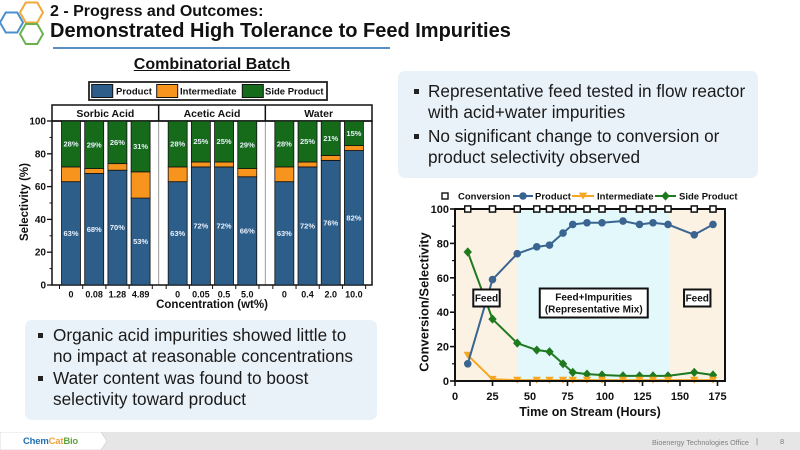  What do you see at coordinates (534, 156) in the screenshot?
I see `bullet-text-line: product selectivity observed` at bounding box center [534, 156].